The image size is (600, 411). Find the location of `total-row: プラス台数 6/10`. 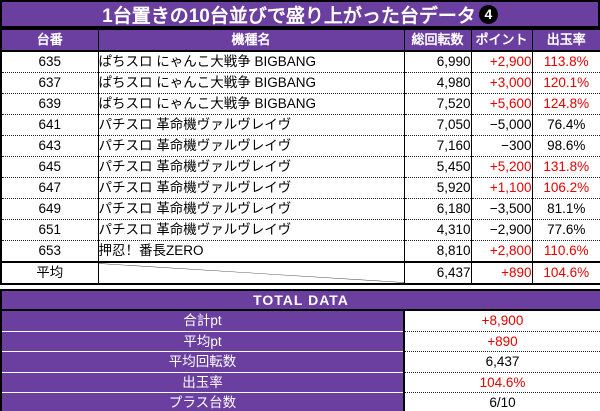

total-row: プラス台数 6/10 is located at coordinates (300, 401).